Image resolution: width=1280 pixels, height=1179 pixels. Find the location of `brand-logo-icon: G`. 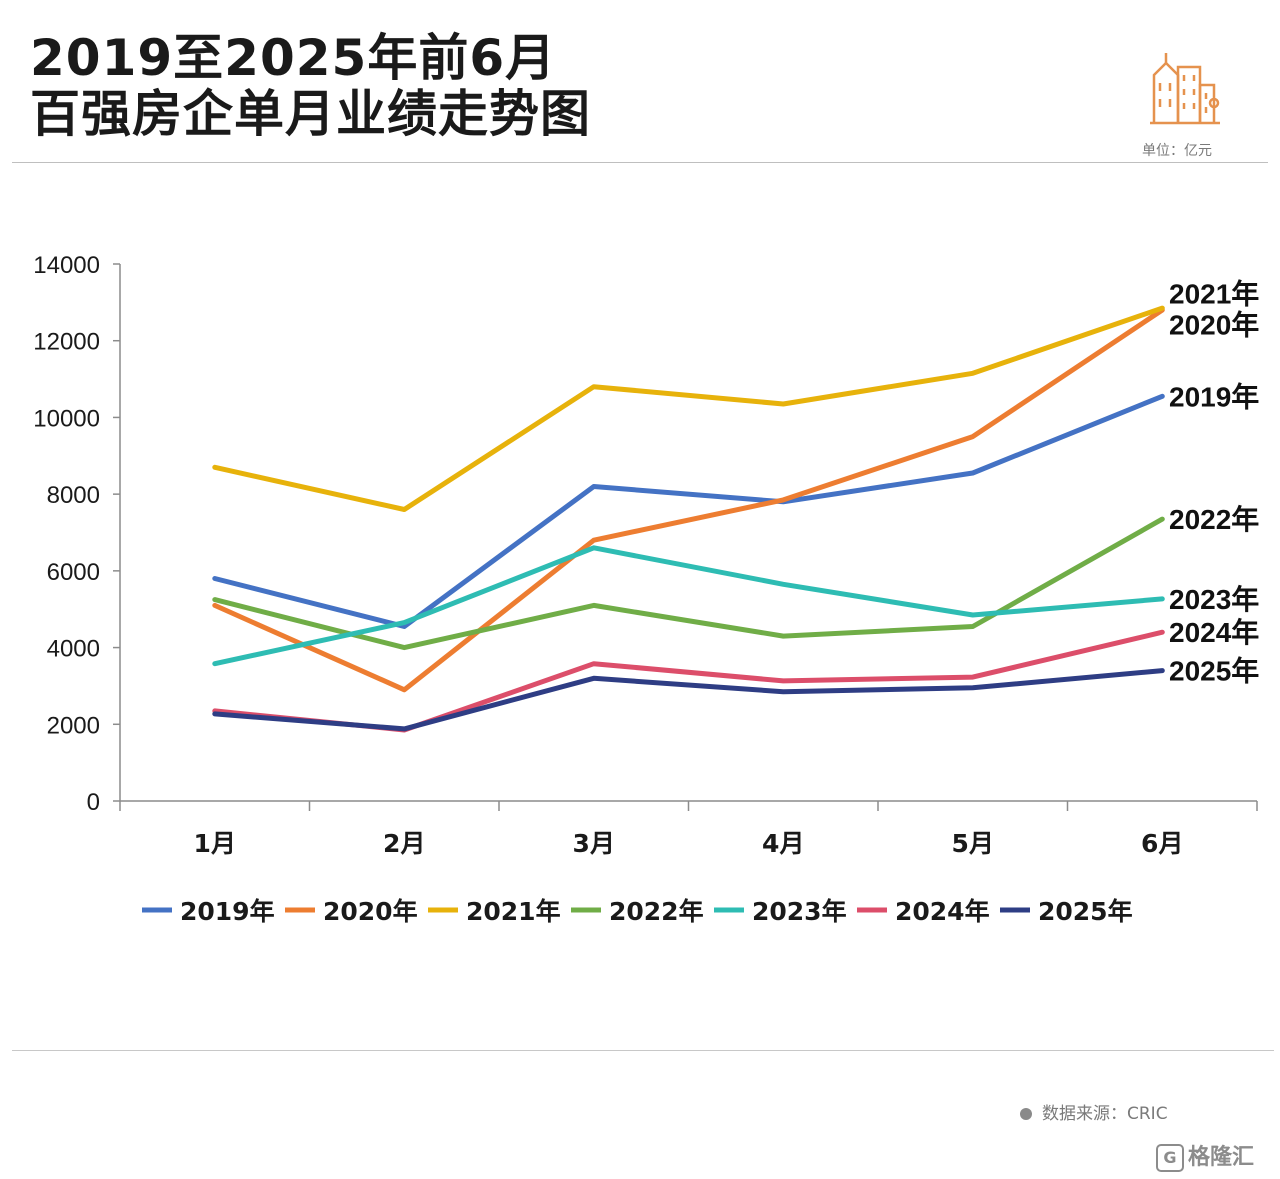

brand-logo-icon: G is located at coordinates (1170, 1158).